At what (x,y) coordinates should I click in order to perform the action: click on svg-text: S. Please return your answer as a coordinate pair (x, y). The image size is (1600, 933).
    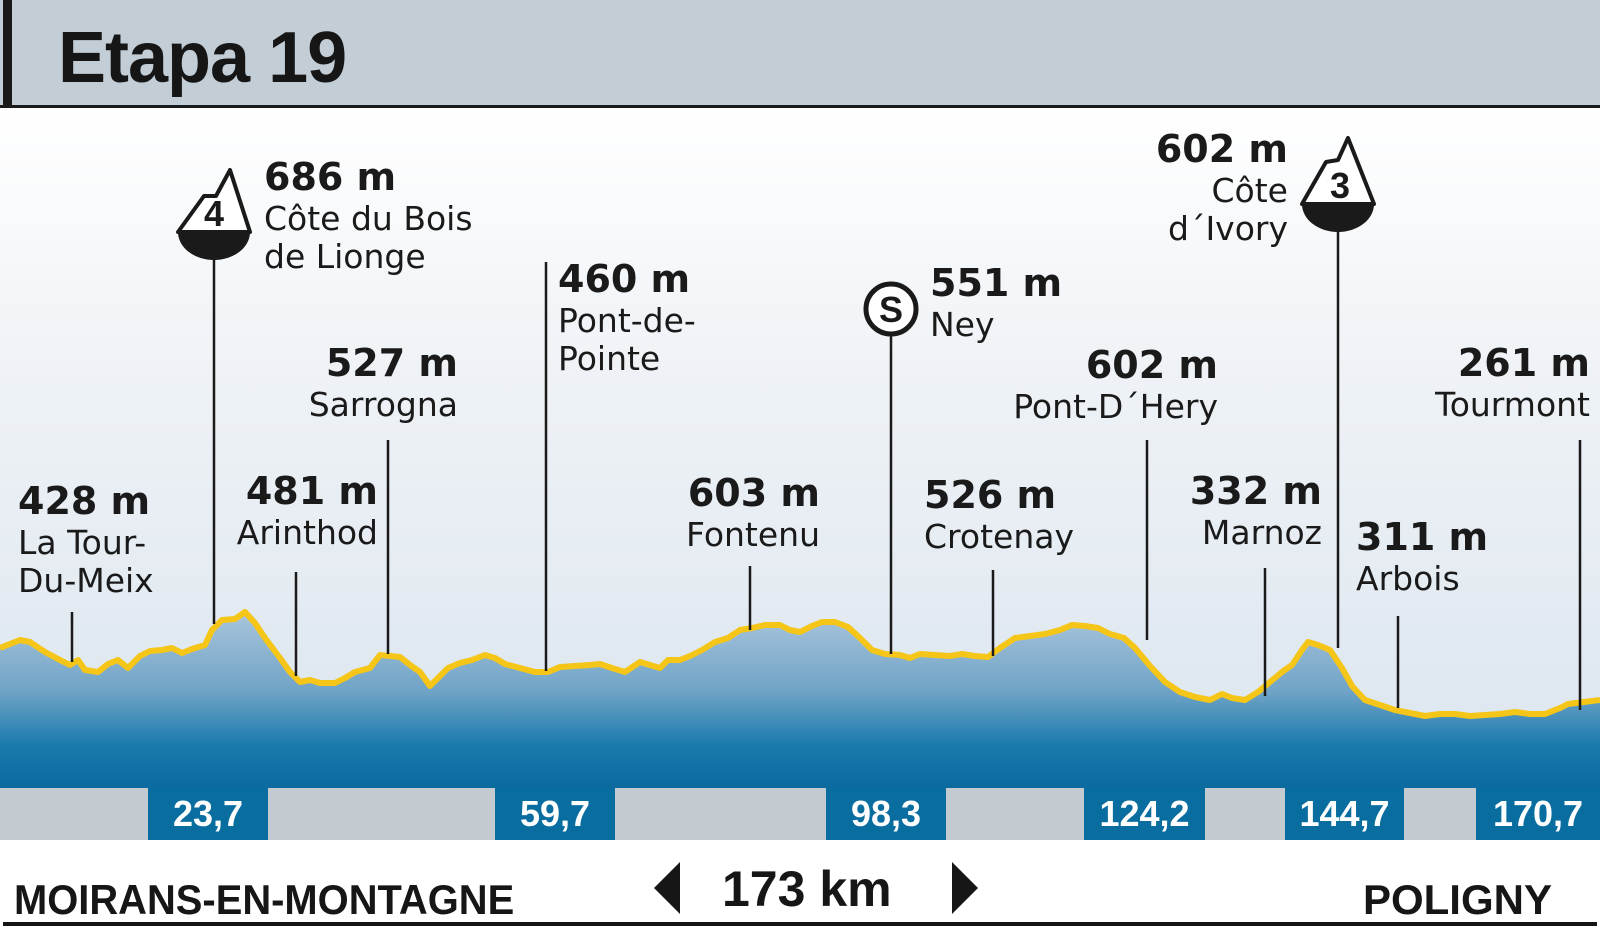
    Looking at the image, I should click on (891, 309).